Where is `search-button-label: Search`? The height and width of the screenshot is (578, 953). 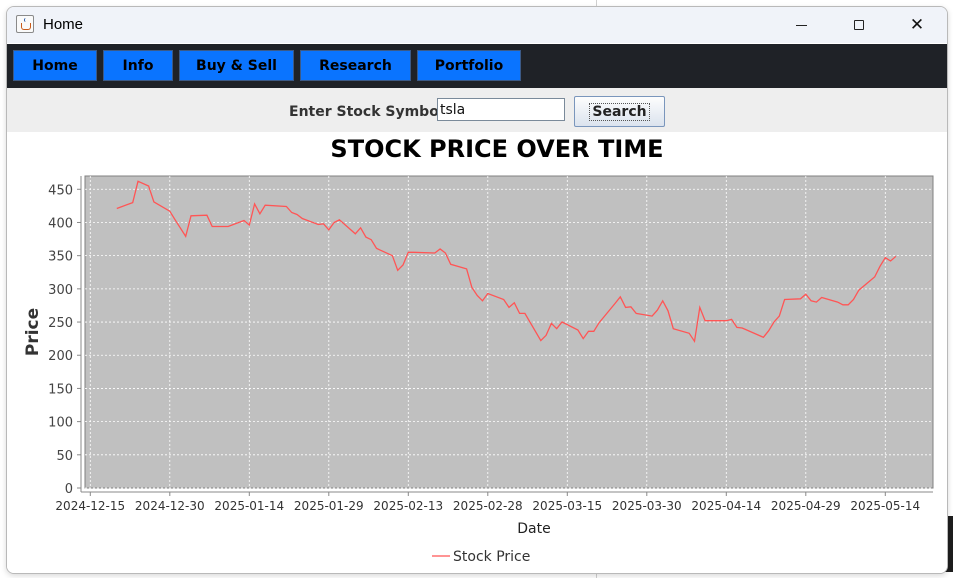 search-button-label: Search is located at coordinates (619, 111).